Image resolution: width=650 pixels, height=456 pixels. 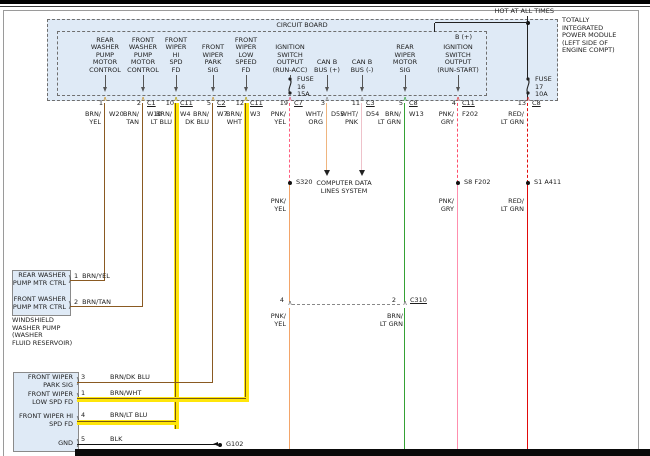 What do you see at coordinates (281, 300) in the screenshot?
I see `c310-left-pin: 4` at bounding box center [281, 300].